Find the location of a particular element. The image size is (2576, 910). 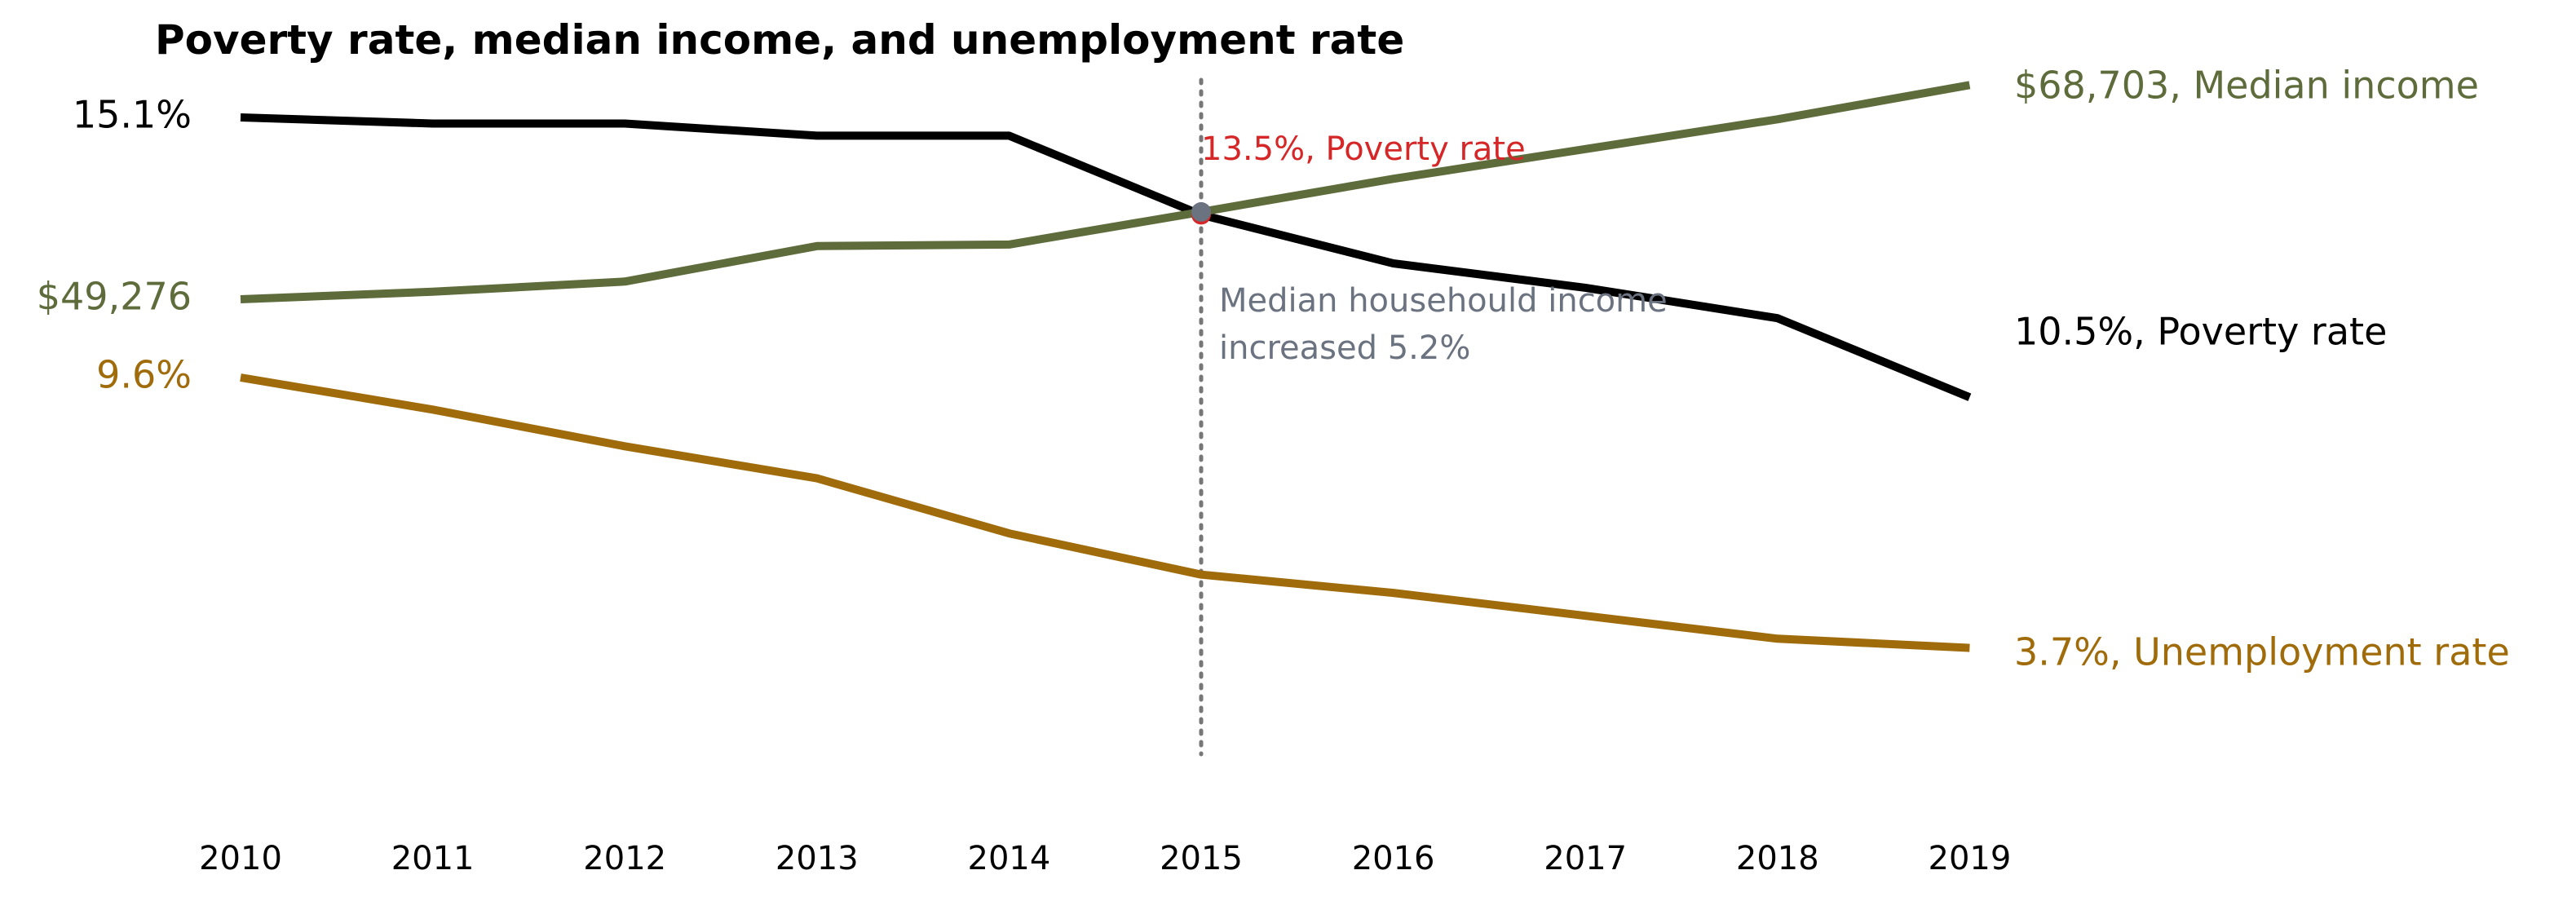

start-label-unemployment: 9.6% is located at coordinates (144, 375).